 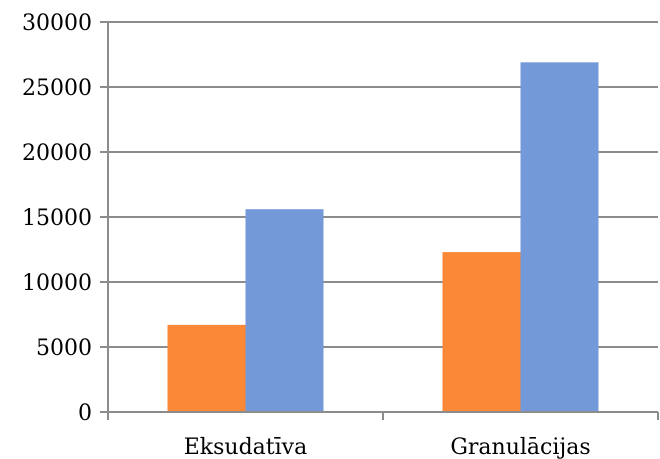 What do you see at coordinates (245, 447) in the screenshot?
I see `x-category-label: Eksudatīva` at bounding box center [245, 447].